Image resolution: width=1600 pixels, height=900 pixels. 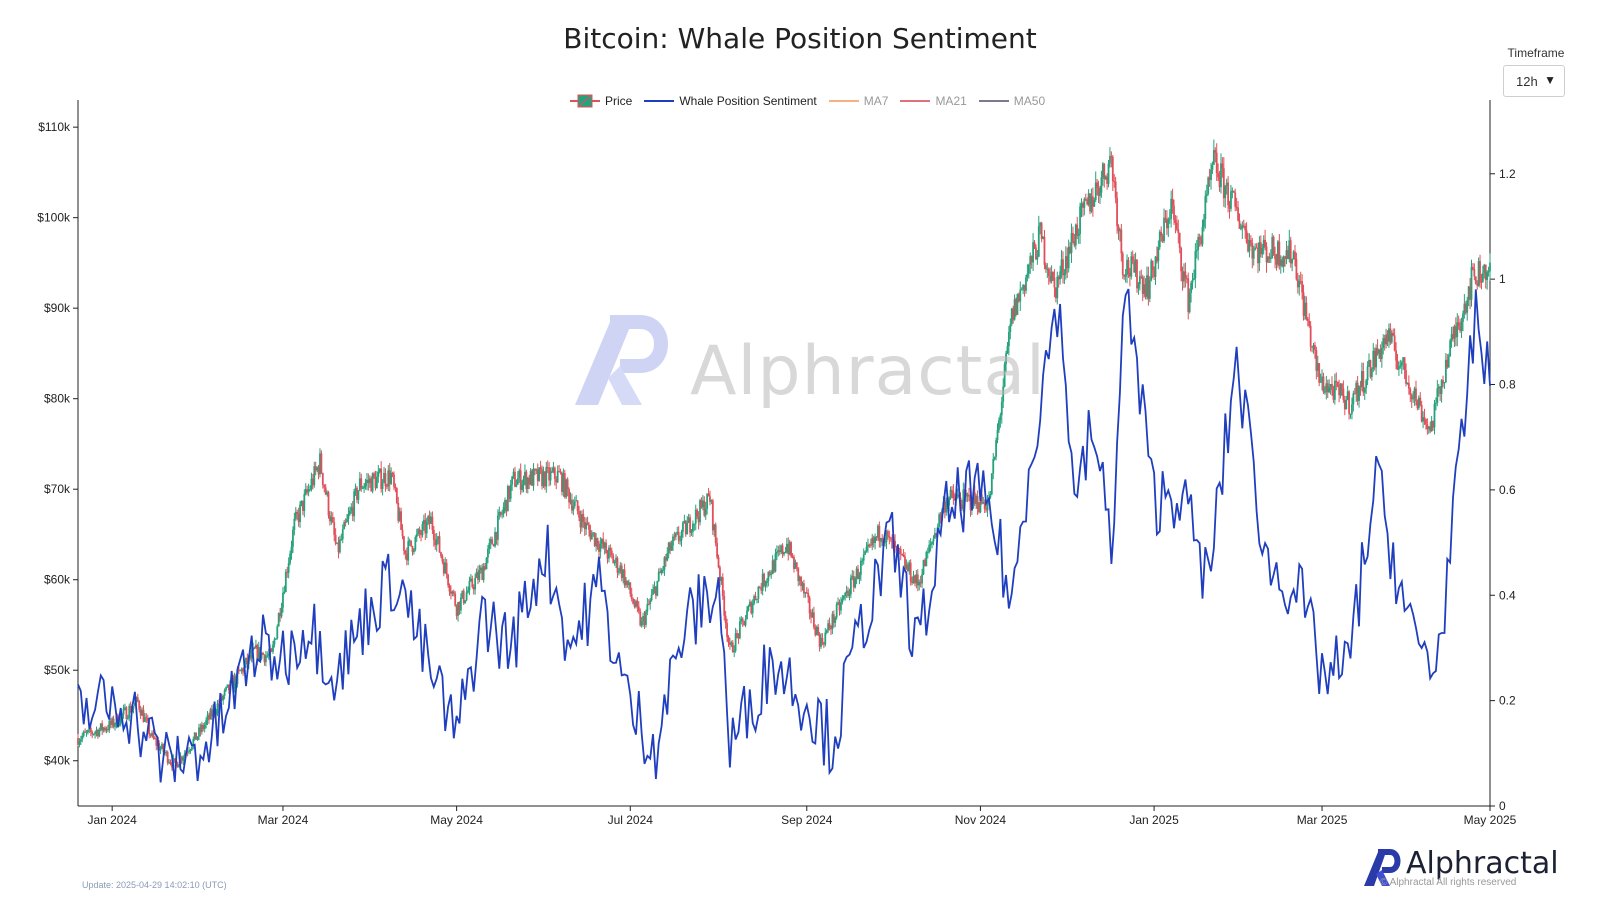 I want to click on timeframe-select: 12h ▼, so click(x=1534, y=81).